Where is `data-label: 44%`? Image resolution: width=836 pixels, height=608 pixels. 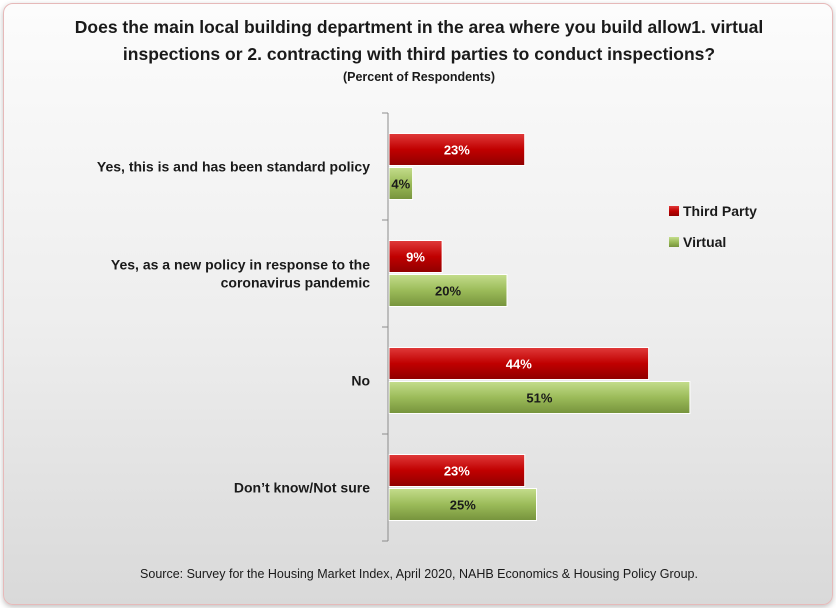 data-label: 44% is located at coordinates (519, 364).